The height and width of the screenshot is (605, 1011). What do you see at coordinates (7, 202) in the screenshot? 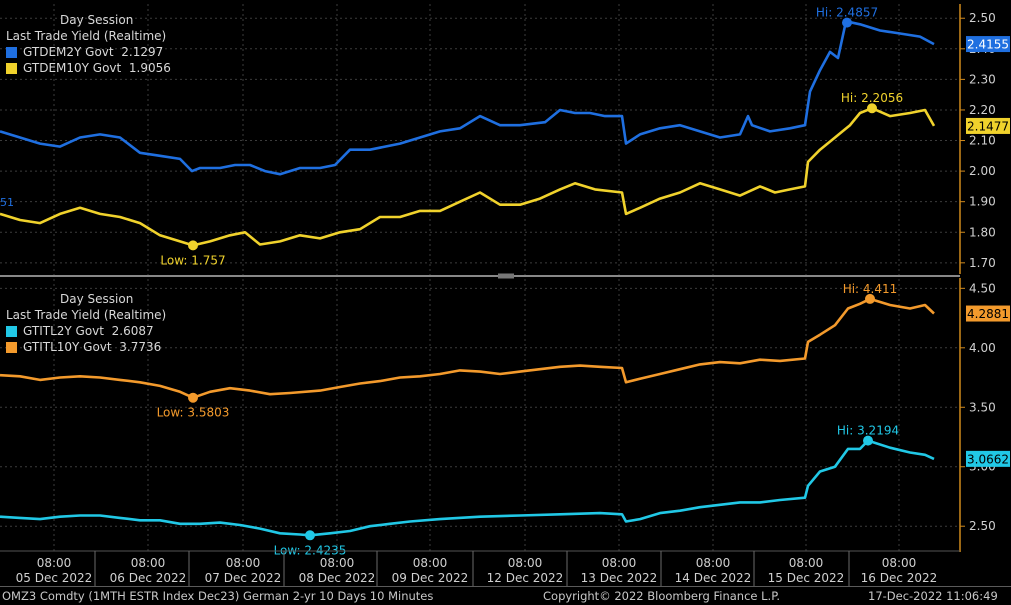
I see `clipped-value-label: 51` at bounding box center [7, 202].